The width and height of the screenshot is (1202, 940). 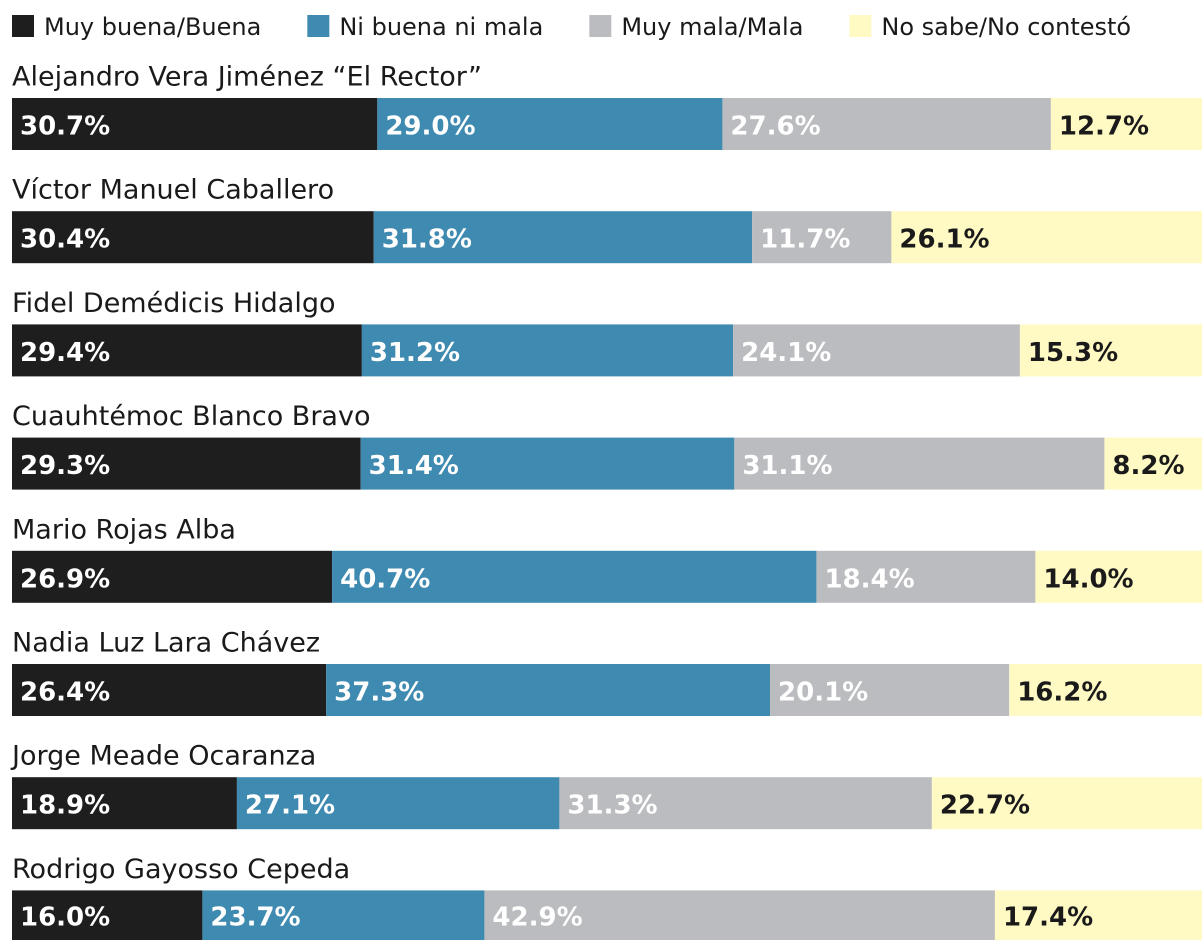 What do you see at coordinates (152, 27) in the screenshot?
I see `legend-label: Muy buena/Buena` at bounding box center [152, 27].